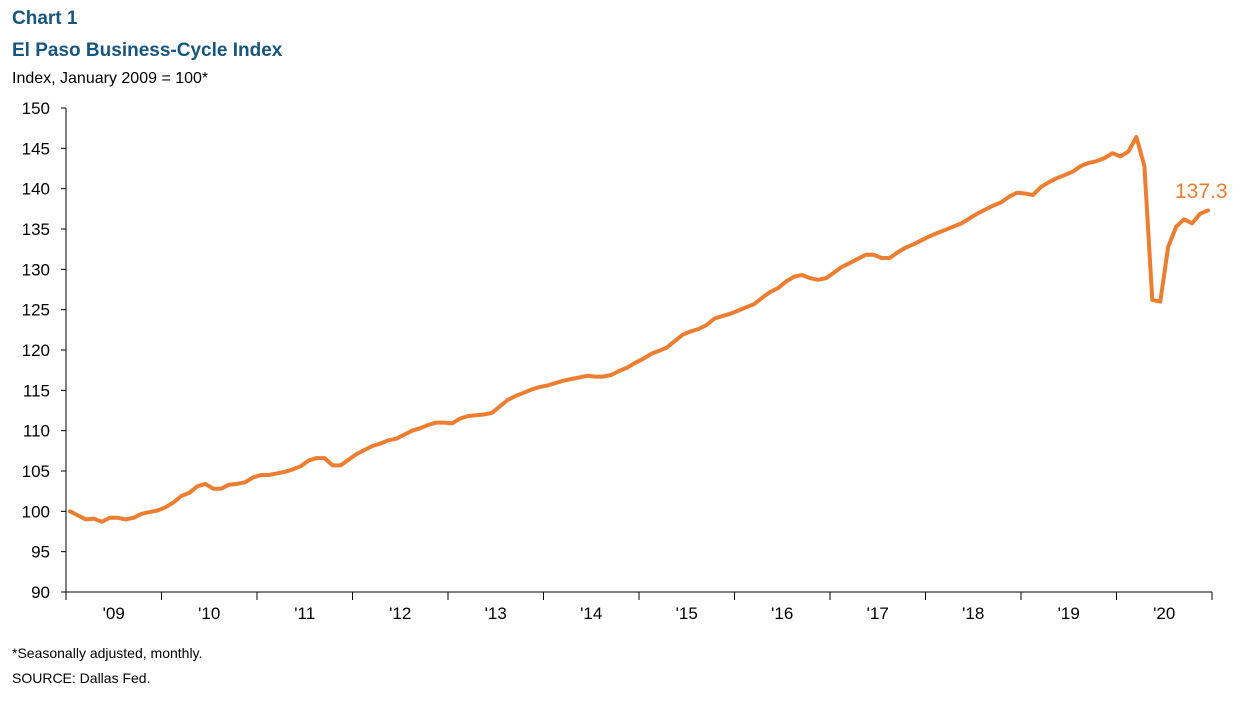 Image resolution: width=1244 pixels, height=704 pixels. Describe the element at coordinates (36, 310) in the screenshot. I see `y-tick-label: 125` at that location.